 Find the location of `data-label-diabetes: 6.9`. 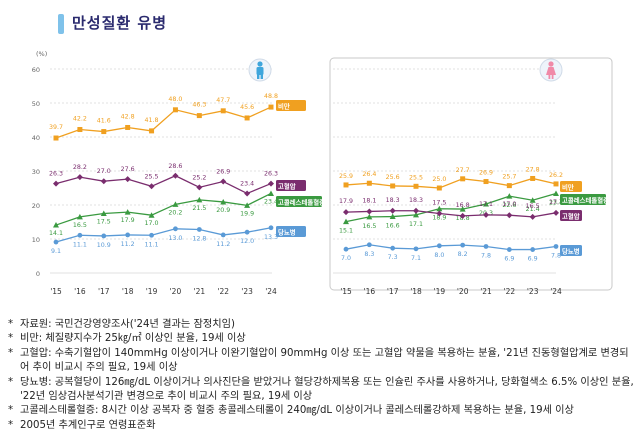

data-label-diabetes: 6.9 is located at coordinates (533, 259).